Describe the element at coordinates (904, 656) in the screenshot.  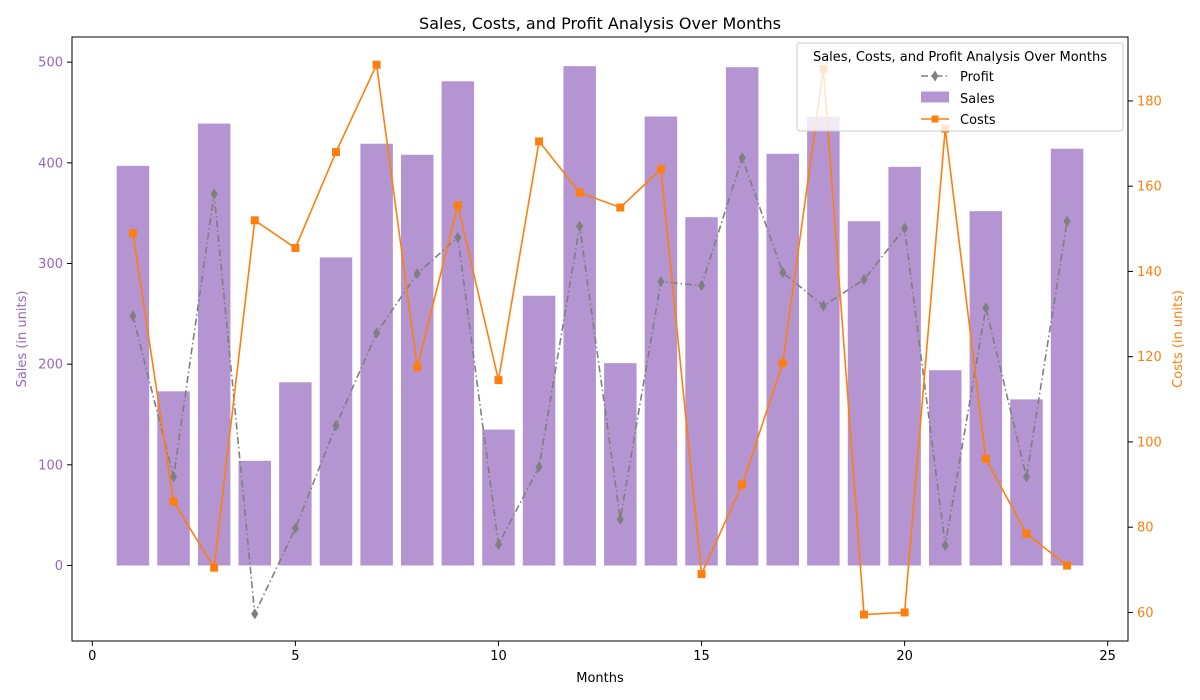
I see `x-tick-label: 20` at that location.